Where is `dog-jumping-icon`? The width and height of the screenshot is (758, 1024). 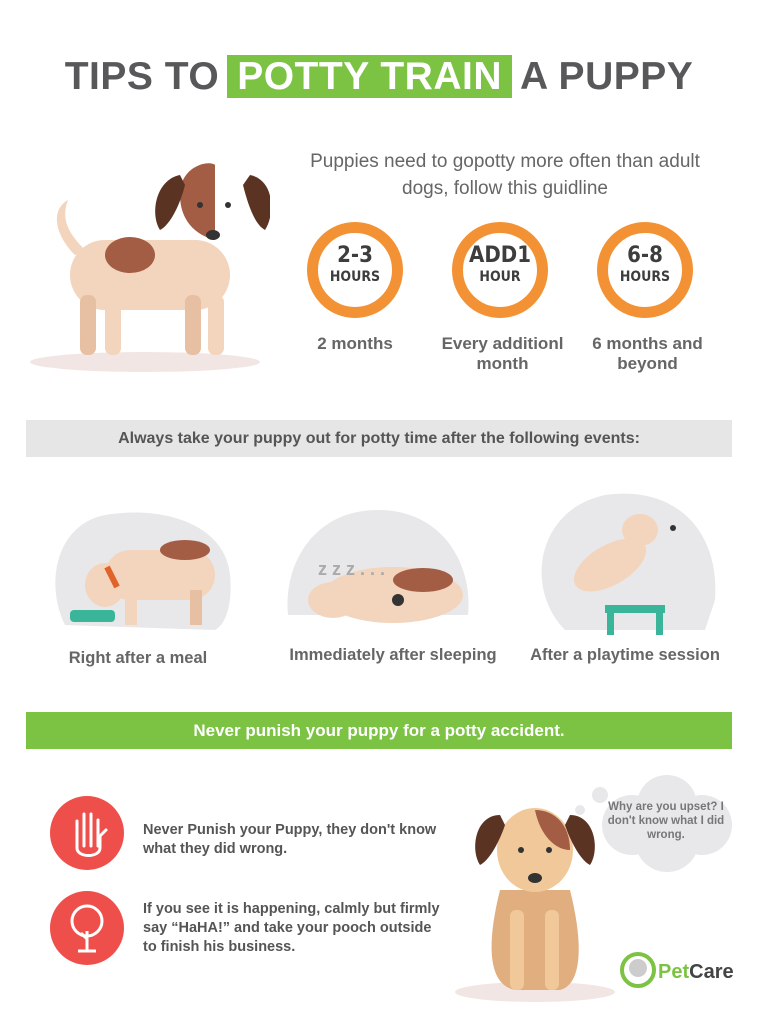 dog-jumping-icon is located at coordinates (628, 564).